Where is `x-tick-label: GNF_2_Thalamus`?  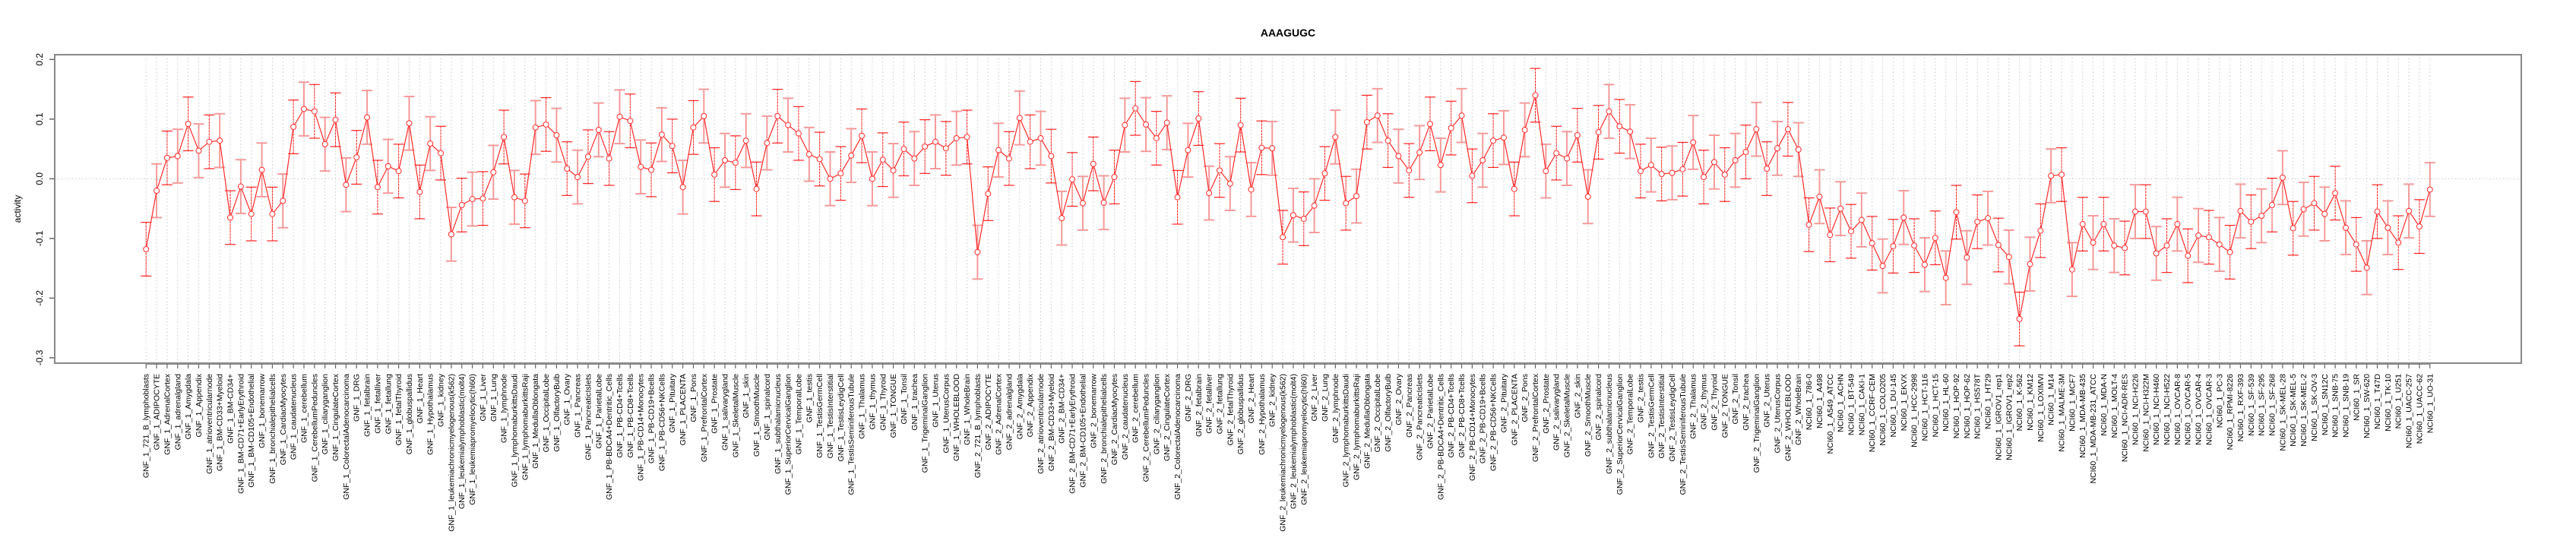 x-tick-label: GNF_2_Thalamus is located at coordinates (1693, 406).